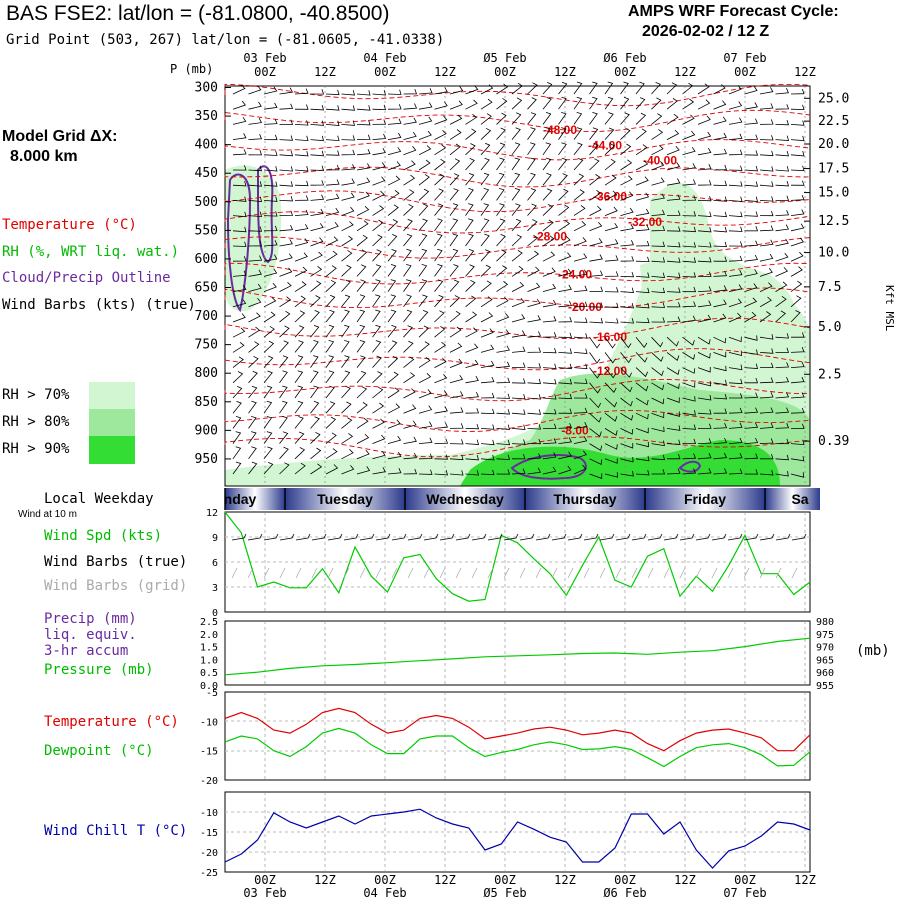 Image resolution: width=900 pixels, height=900 pixels. What do you see at coordinates (264, 58) in the screenshot?
I see `top-date-label: 03 Feb` at bounding box center [264, 58].